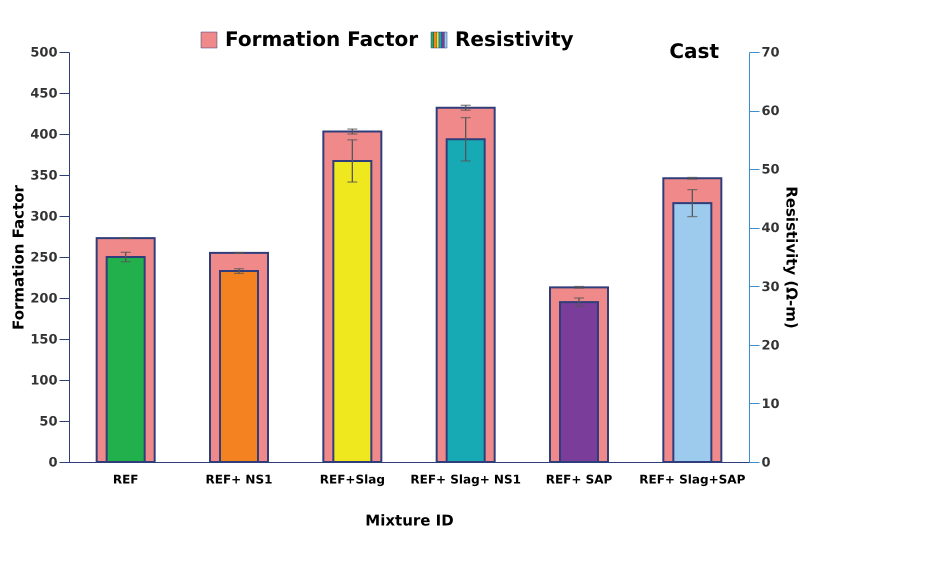 The height and width of the screenshot is (577, 930). I want to click on y-tick-label: 450, so click(44, 94).